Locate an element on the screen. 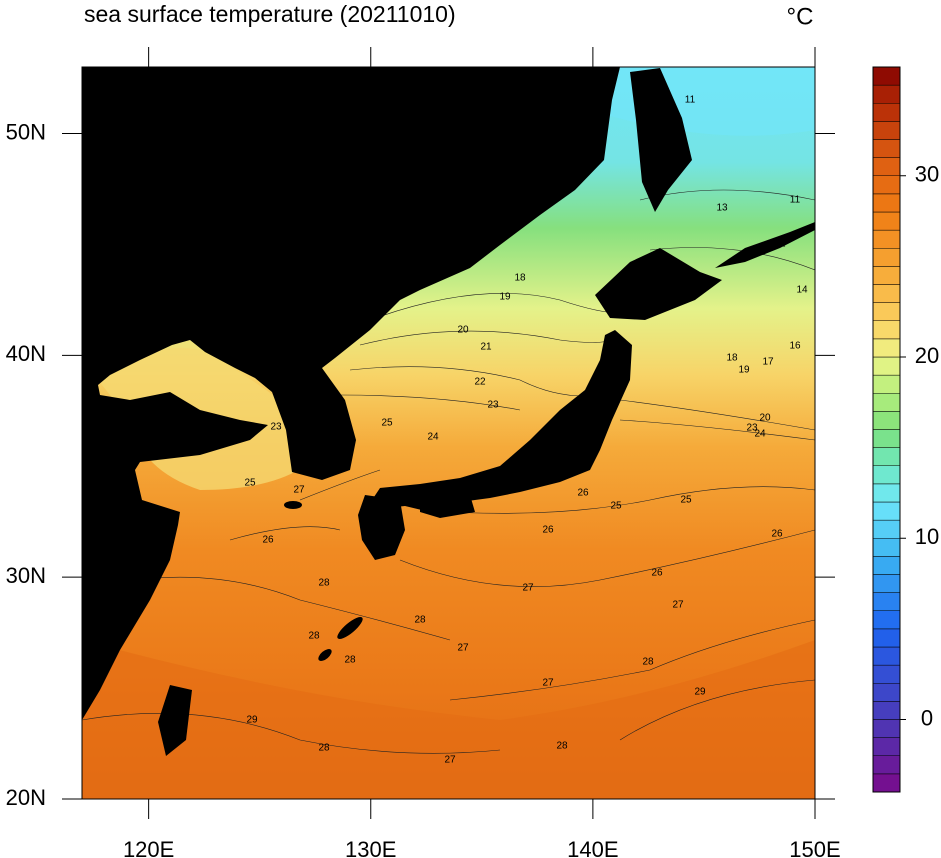 This screenshot has width=941, height=858. y-tick-label: 50N is located at coordinates (26, 131).